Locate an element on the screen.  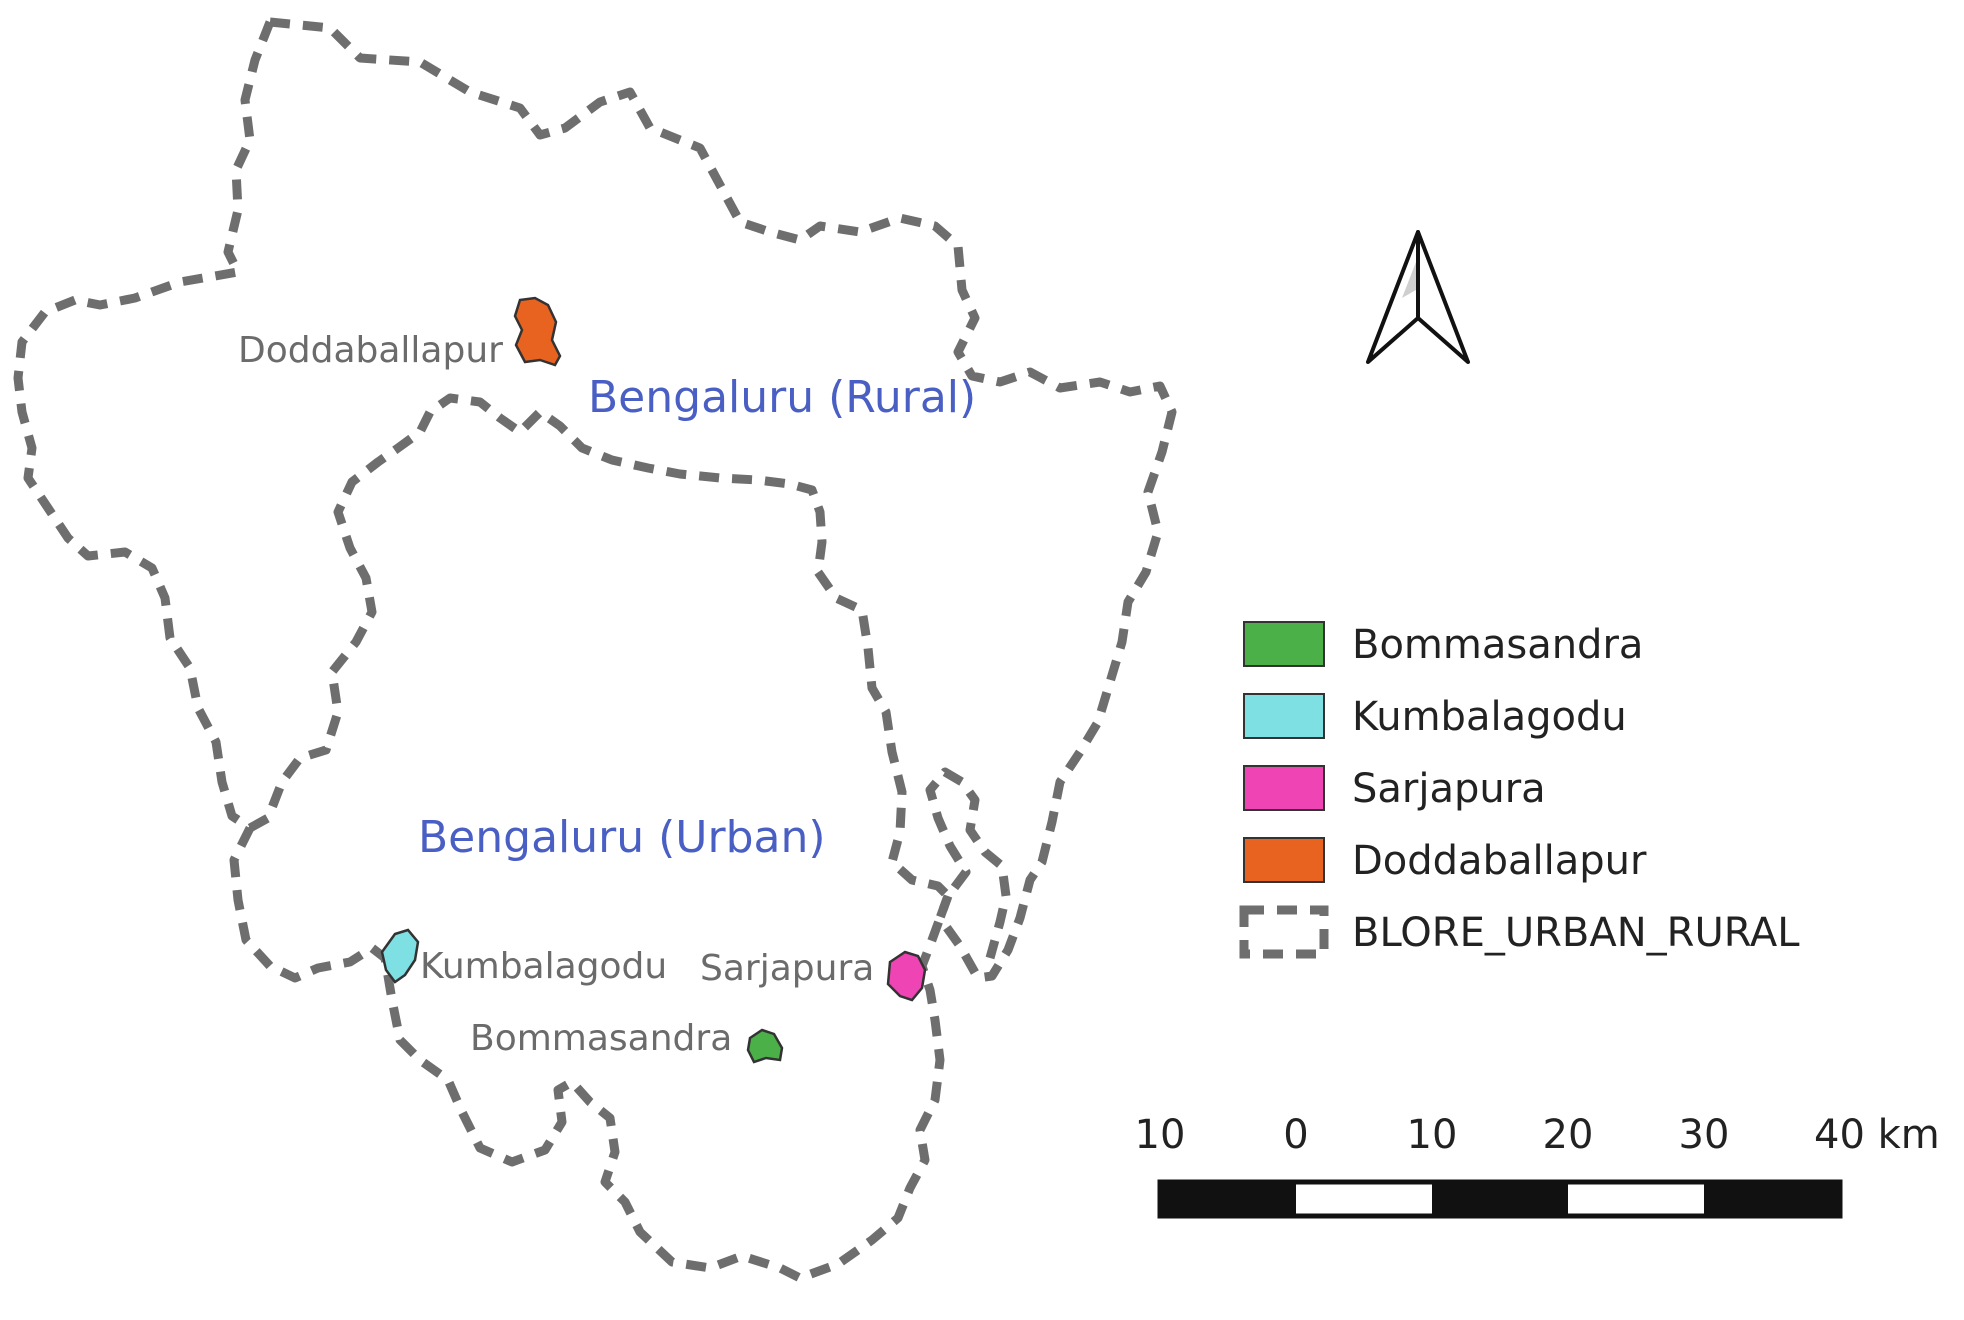
bommasandra-area is located at coordinates (765, 1046).